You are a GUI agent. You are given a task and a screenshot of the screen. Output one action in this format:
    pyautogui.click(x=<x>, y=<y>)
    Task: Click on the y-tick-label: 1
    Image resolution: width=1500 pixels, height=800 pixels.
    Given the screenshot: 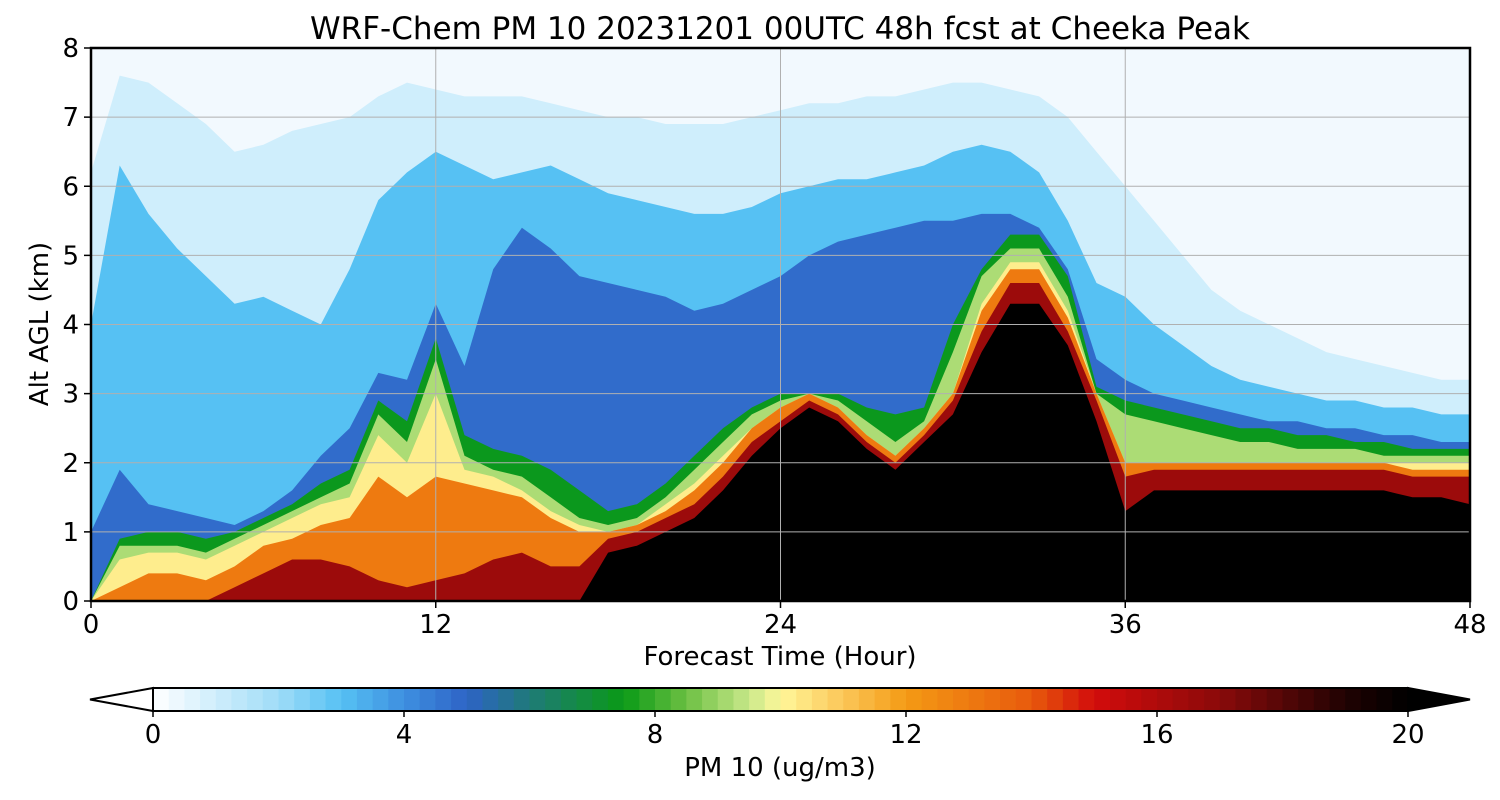 What is the action you would take?
    pyautogui.click(x=70, y=533)
    